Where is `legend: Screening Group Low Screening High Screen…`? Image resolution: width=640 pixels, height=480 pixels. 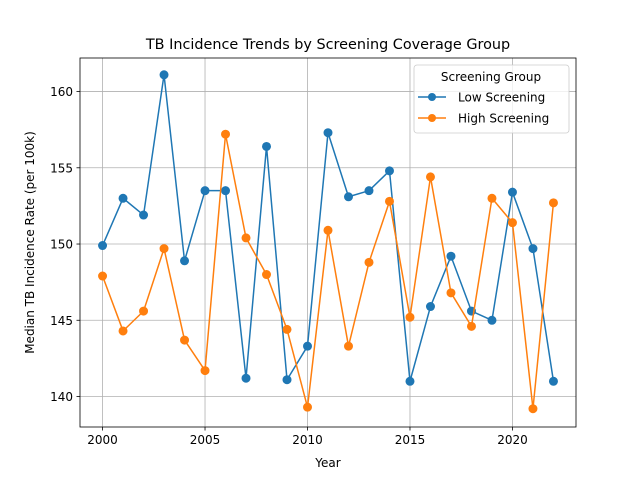
legend: Screening Group Low Screening High Screen… is located at coordinates (491, 99).